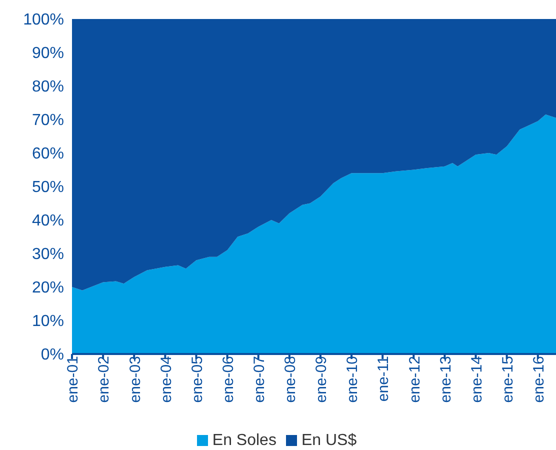 This screenshot has width=556, height=450. I want to click on legend-label: En Soles, so click(244, 440).